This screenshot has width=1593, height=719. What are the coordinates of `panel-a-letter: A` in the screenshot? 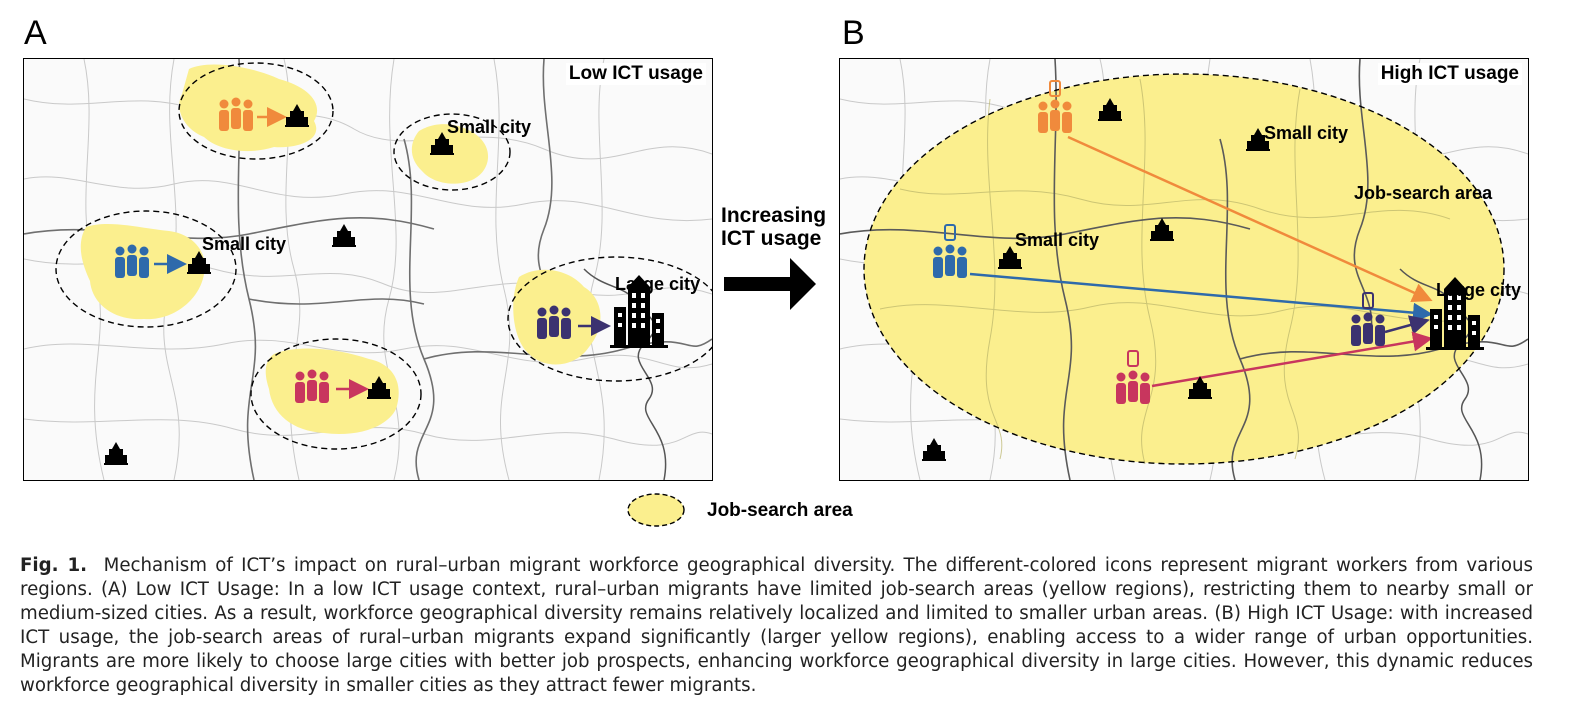 It's located at (35, 33).